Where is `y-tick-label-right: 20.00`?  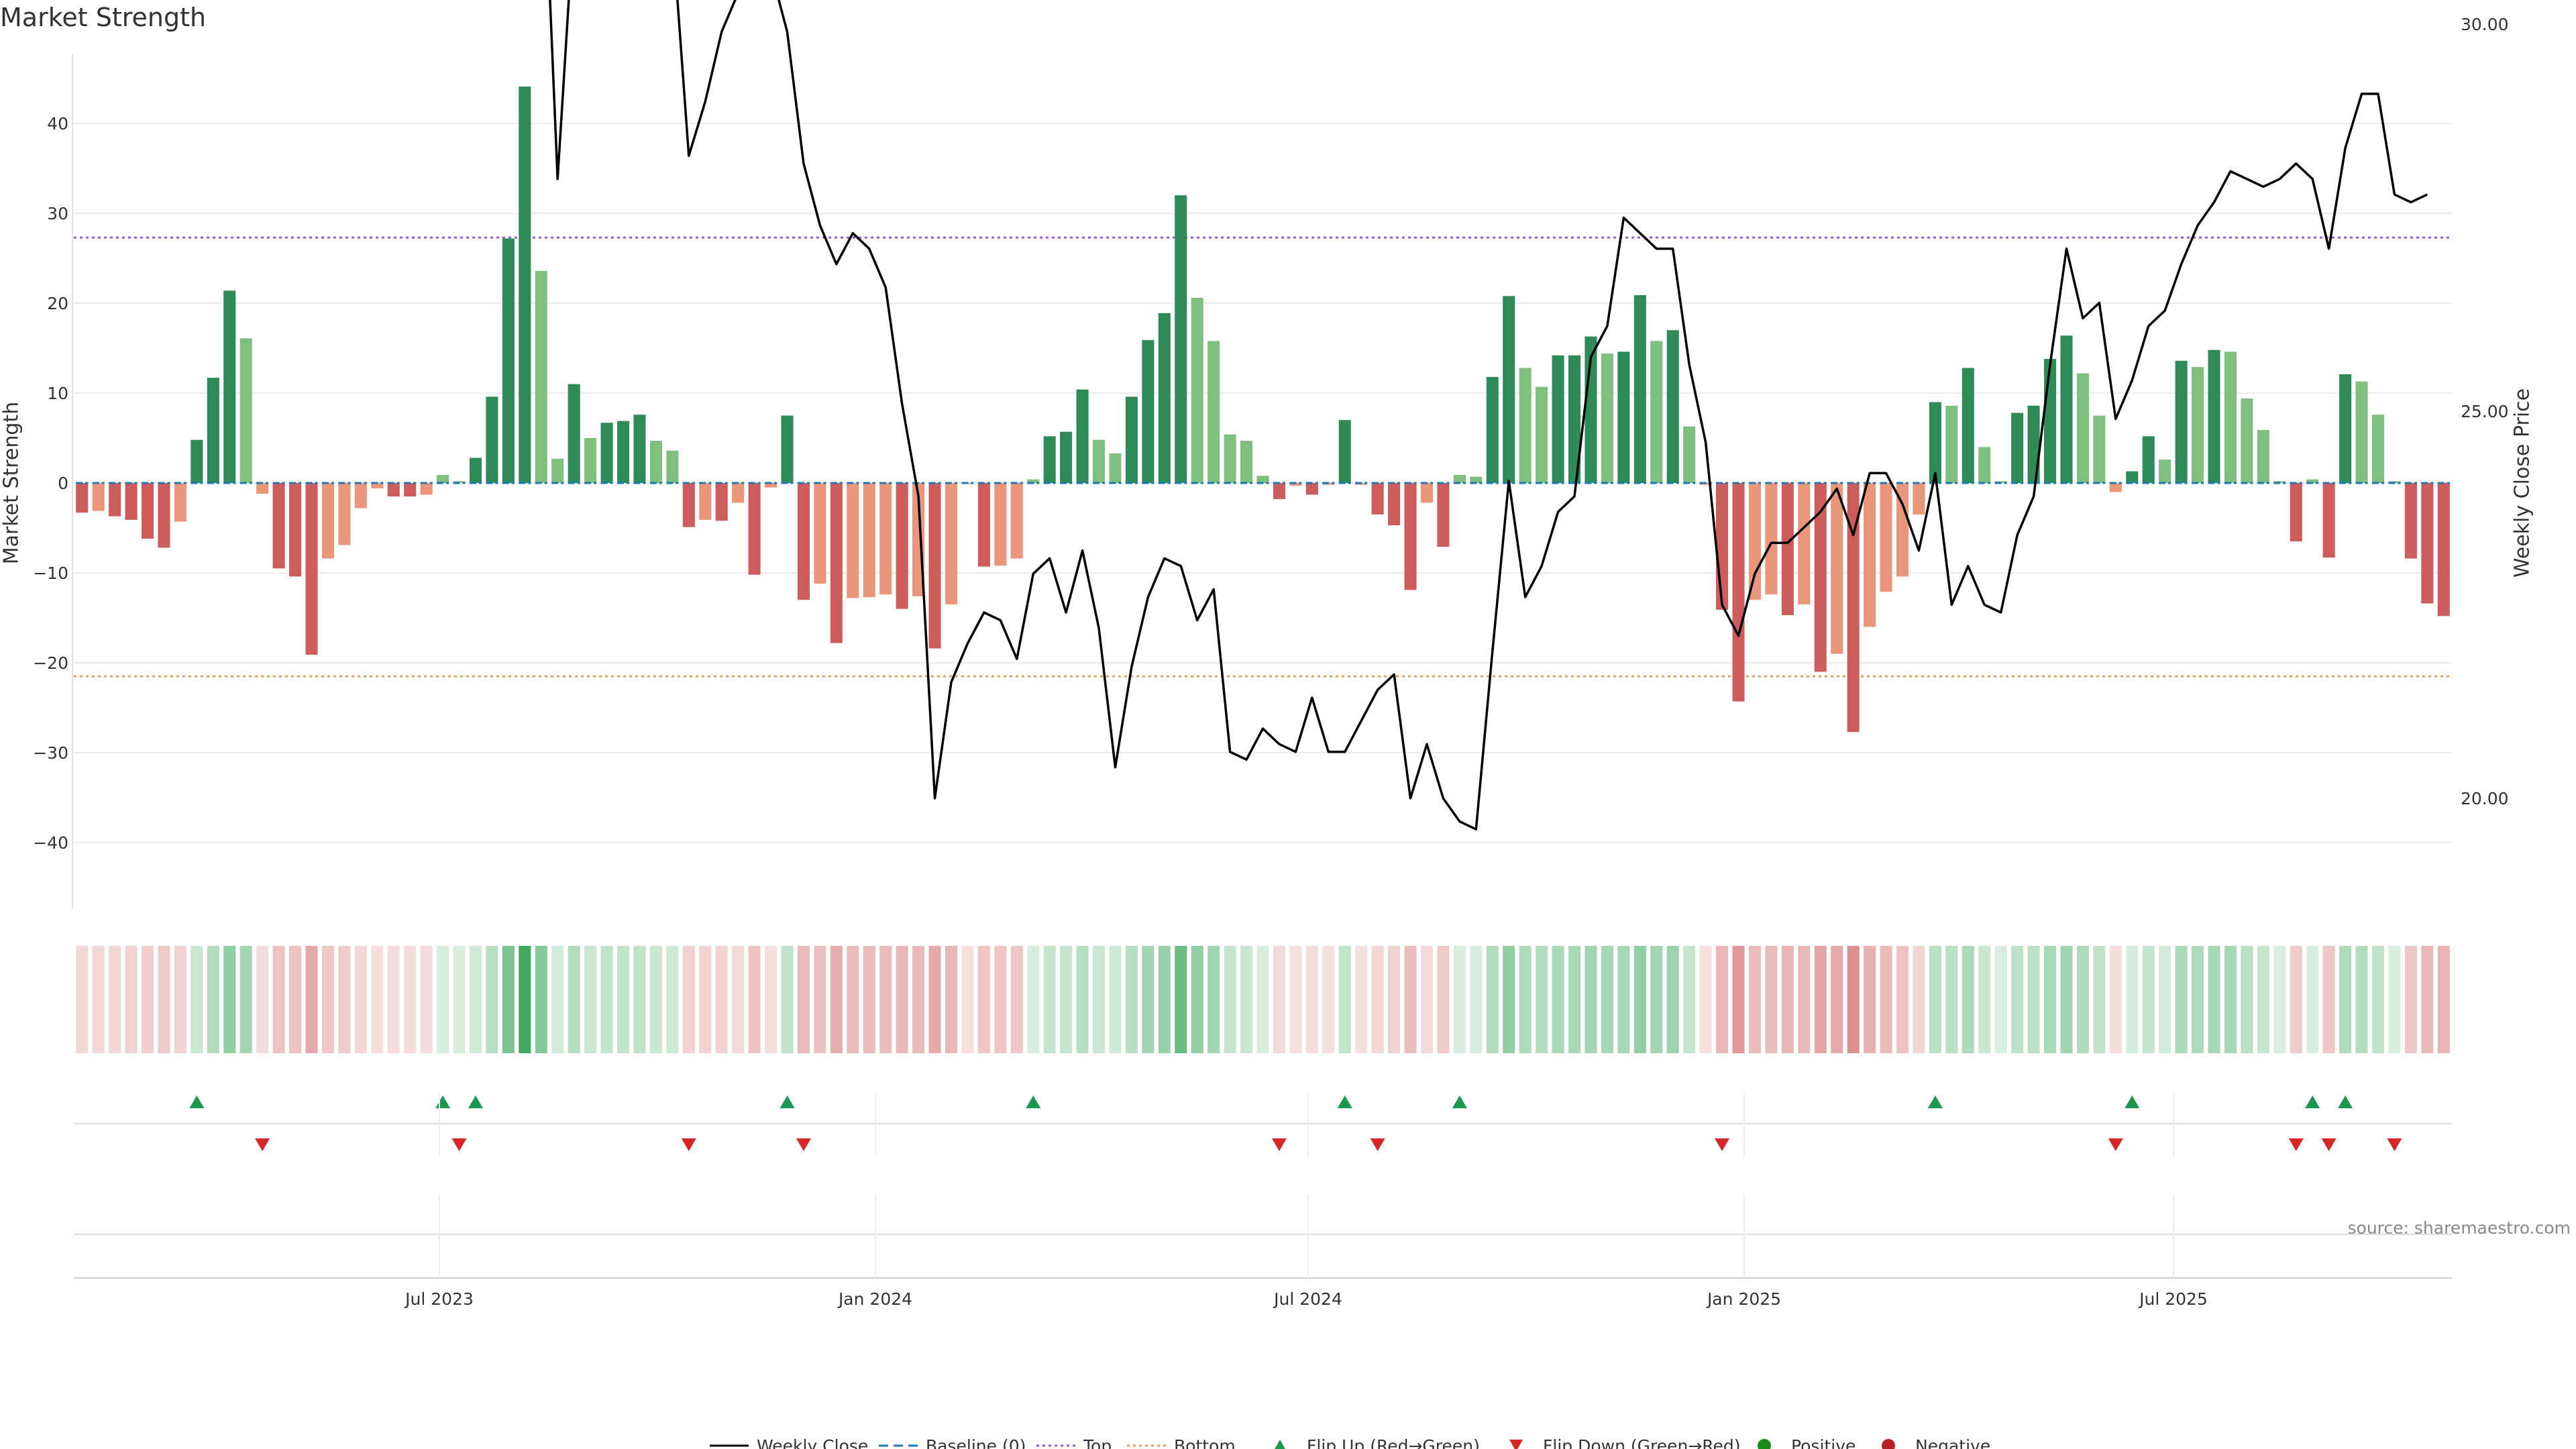
y-tick-label-right: 20.00 is located at coordinates (2485, 798).